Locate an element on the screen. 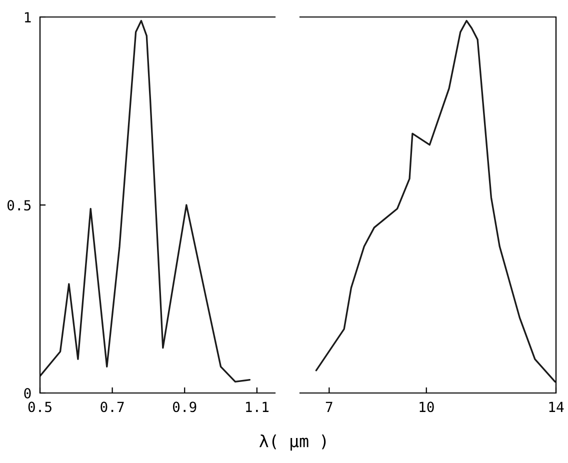 The height and width of the screenshot is (463, 568). x-tick-label: 0.9 is located at coordinates (184, 407).